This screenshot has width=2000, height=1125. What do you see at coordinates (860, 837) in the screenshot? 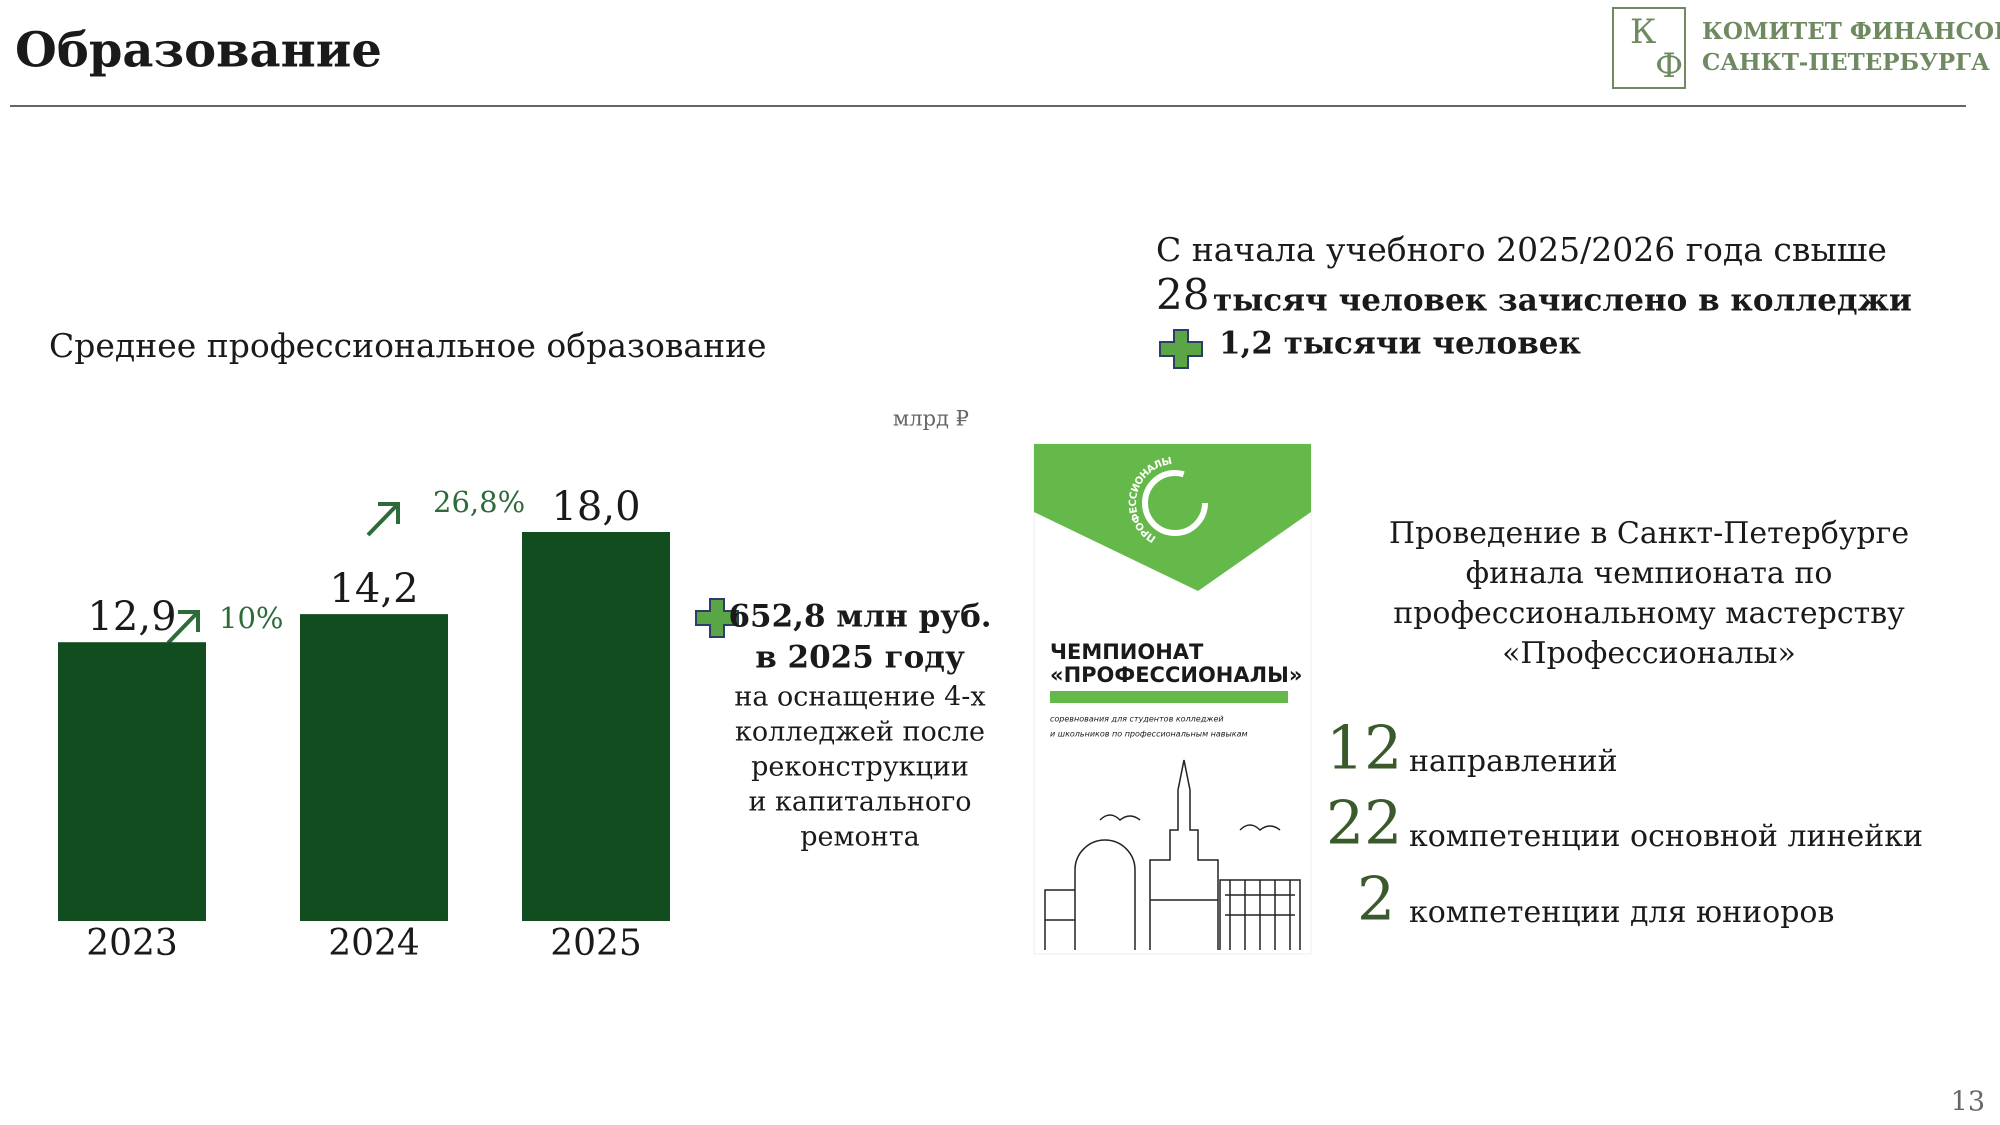
I see `funding-description: ремонта` at bounding box center [860, 837].